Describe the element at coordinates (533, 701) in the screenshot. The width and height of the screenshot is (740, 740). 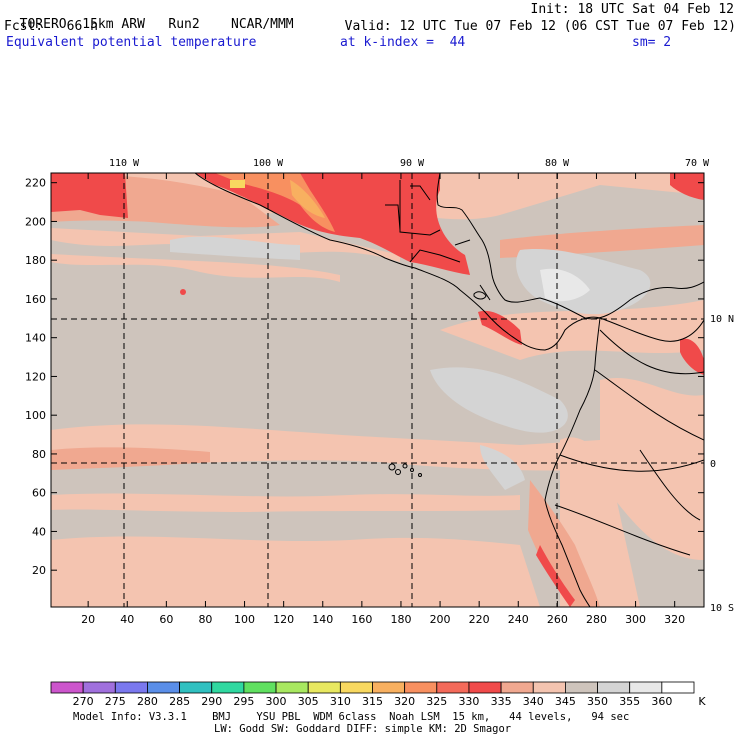
I see `colorbar-level: 340` at that location.